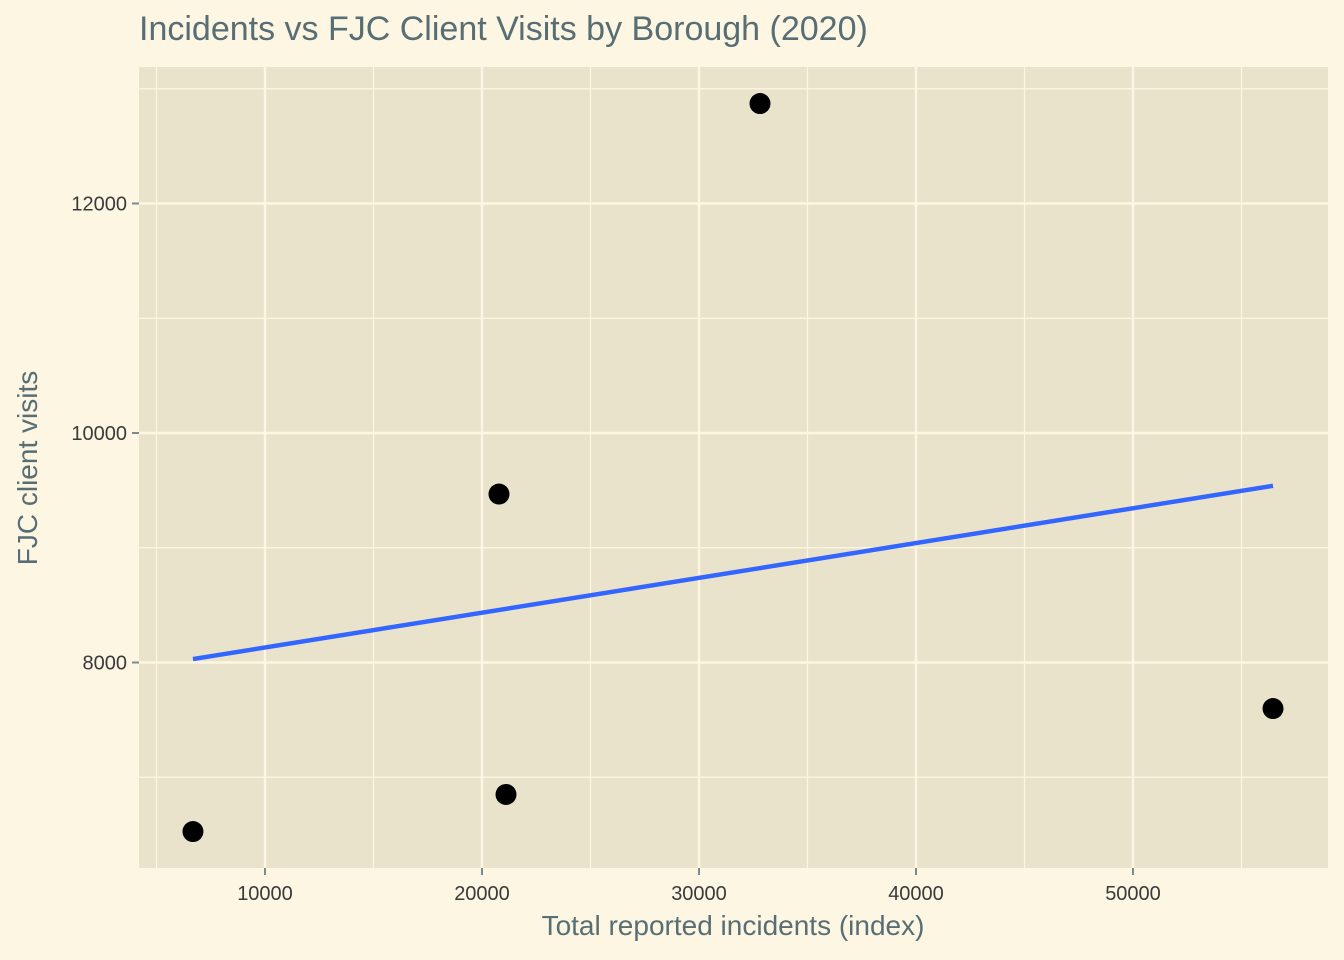 This screenshot has width=1344, height=960. I want to click on x-axis-label: Total reported incidents (index), so click(733, 925).